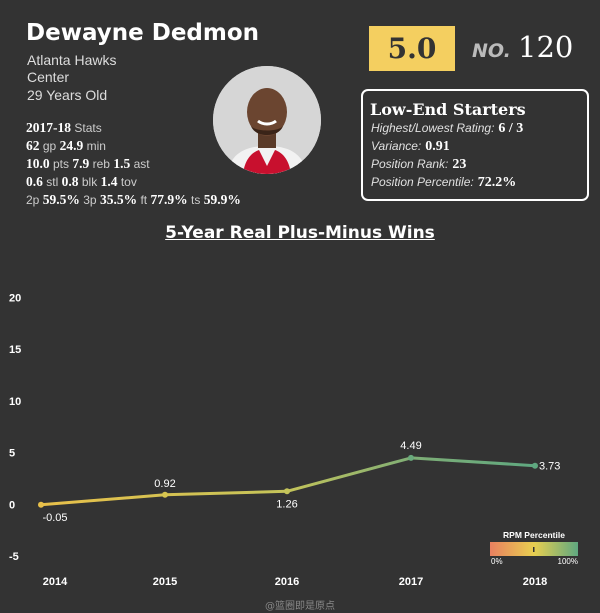  I want to click on x-axis-ticks: 2014 2015 2016 2017 2018, so click(295, 582).